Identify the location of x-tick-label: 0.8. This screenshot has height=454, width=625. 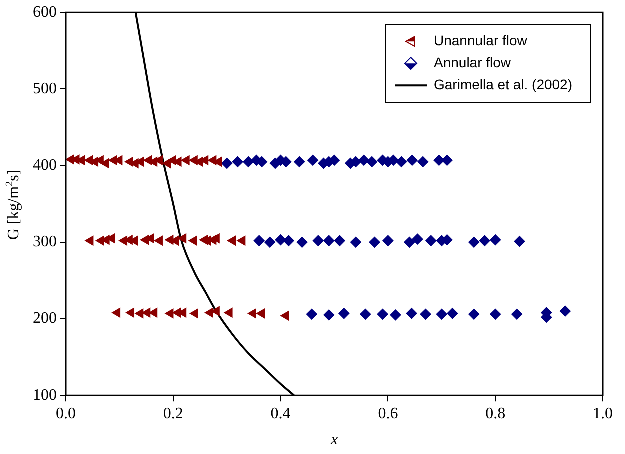
(496, 413).